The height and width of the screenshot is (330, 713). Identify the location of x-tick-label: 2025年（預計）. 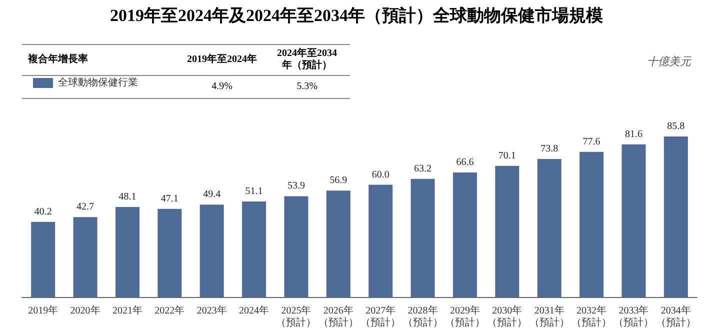
(296, 316).